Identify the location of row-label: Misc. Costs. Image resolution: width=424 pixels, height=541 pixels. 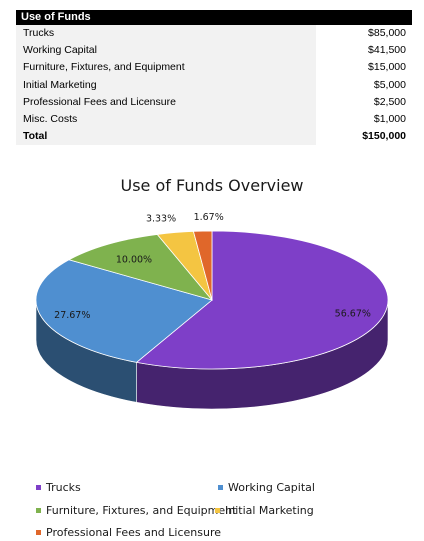
(166, 119).